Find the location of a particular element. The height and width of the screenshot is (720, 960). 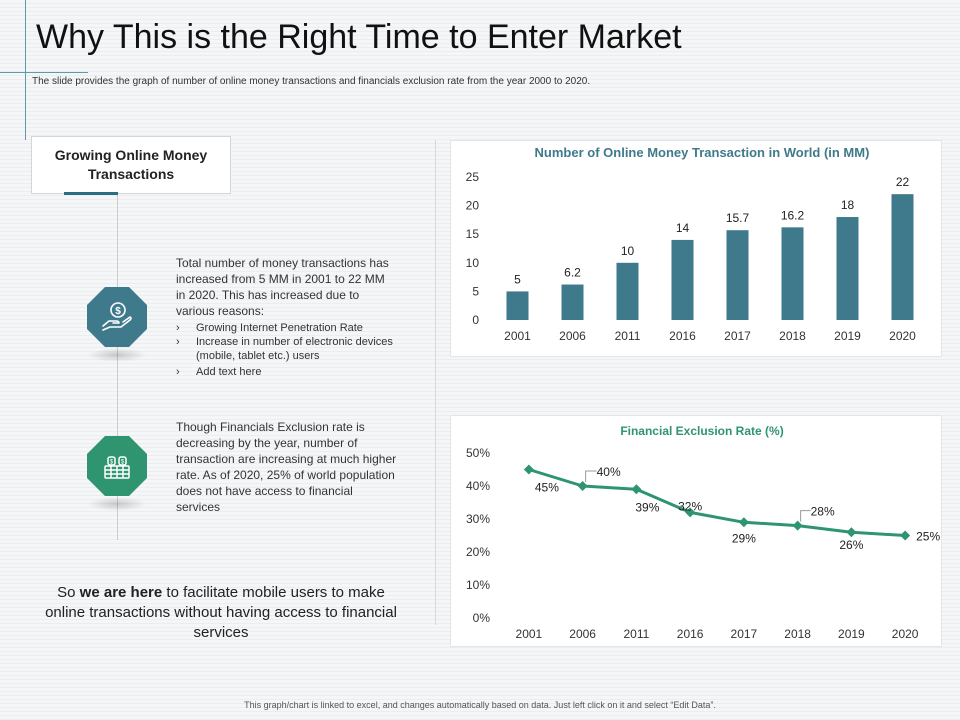

y-tick-label: 25 is located at coordinates (473, 177).